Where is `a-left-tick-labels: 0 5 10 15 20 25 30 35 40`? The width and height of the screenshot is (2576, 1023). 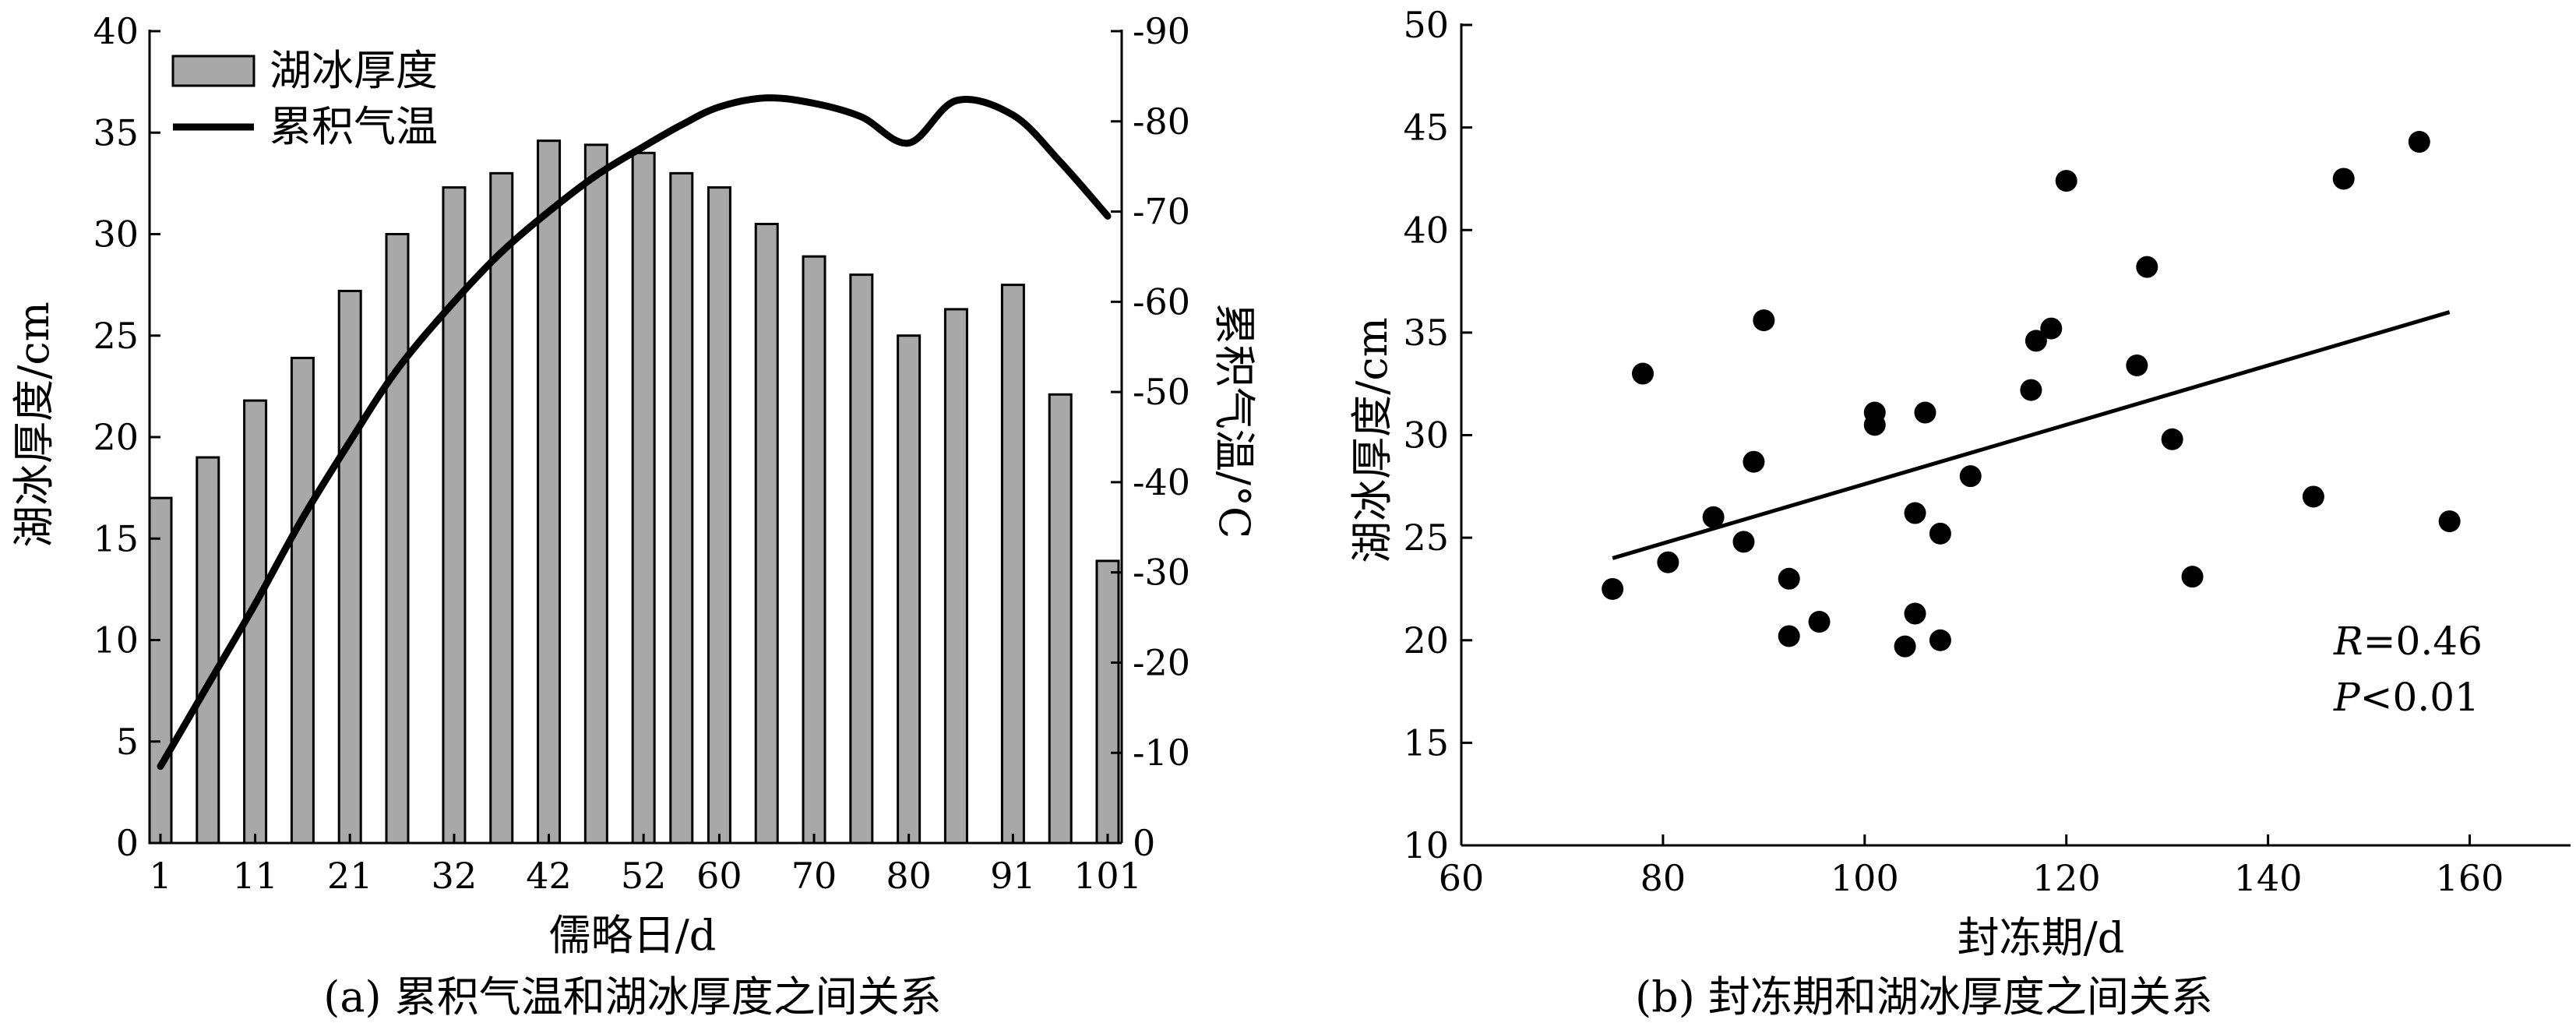 a-left-tick-labels: 0 5 10 15 20 25 30 35 40 is located at coordinates (116, 437).